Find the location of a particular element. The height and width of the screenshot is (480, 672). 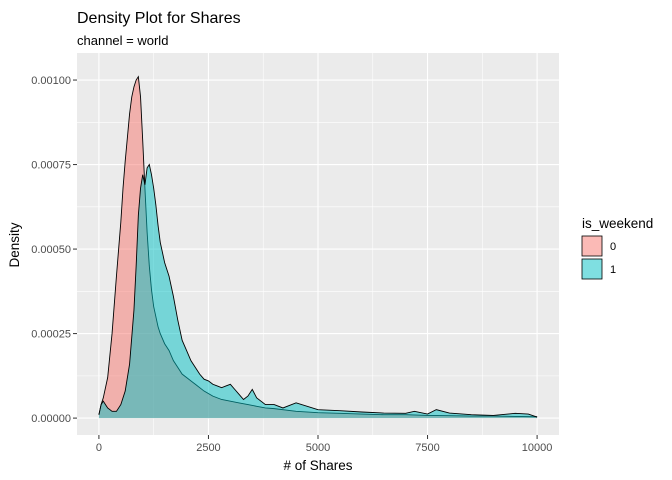

legend-title: is_weekend is located at coordinates (617, 223).